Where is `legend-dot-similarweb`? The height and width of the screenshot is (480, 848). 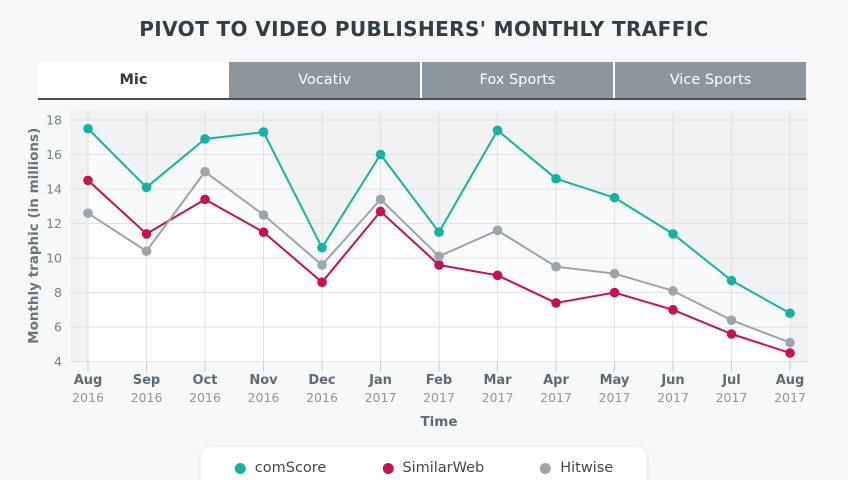
legend-dot-similarweb is located at coordinates (388, 468).